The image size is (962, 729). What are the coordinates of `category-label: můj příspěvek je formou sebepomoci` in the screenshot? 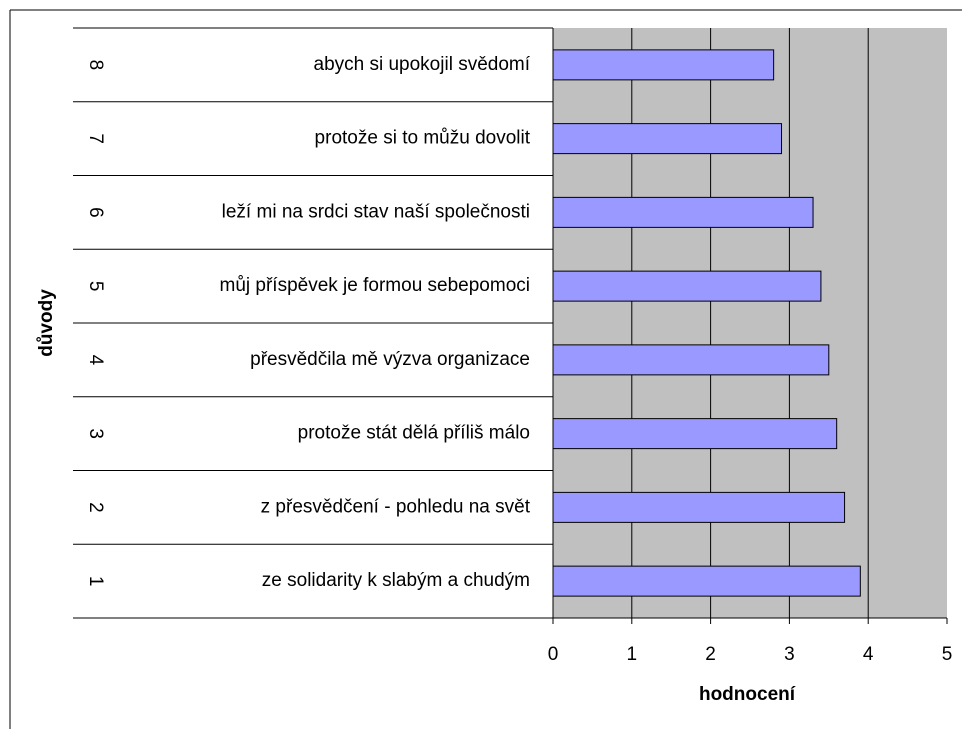 It's located at (375, 285).